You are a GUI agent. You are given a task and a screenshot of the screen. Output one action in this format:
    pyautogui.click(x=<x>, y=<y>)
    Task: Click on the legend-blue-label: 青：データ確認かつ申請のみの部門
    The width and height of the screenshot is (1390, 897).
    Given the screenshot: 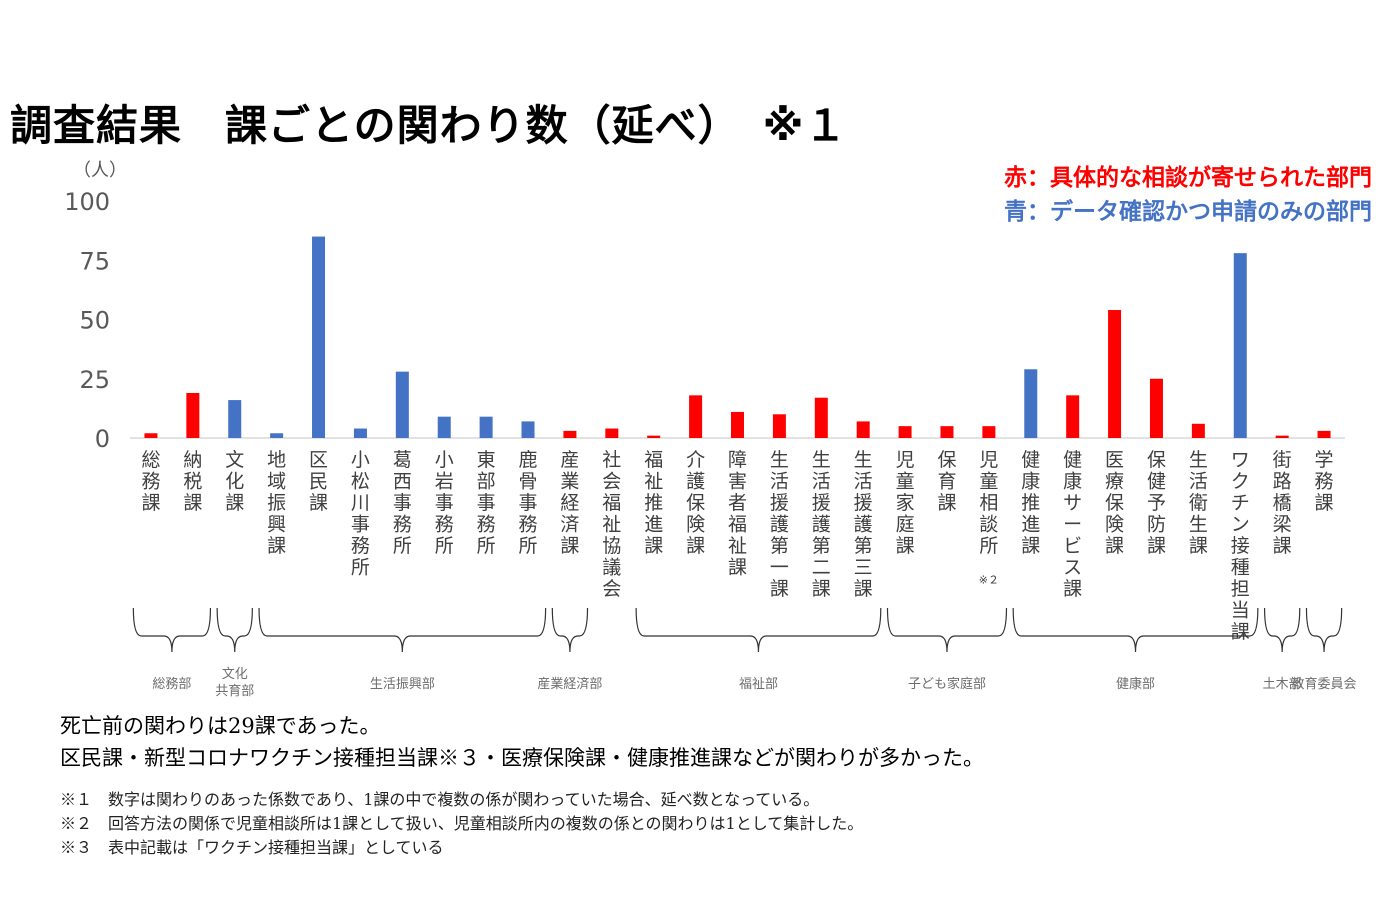 What is the action you would take?
    pyautogui.click(x=1188, y=212)
    